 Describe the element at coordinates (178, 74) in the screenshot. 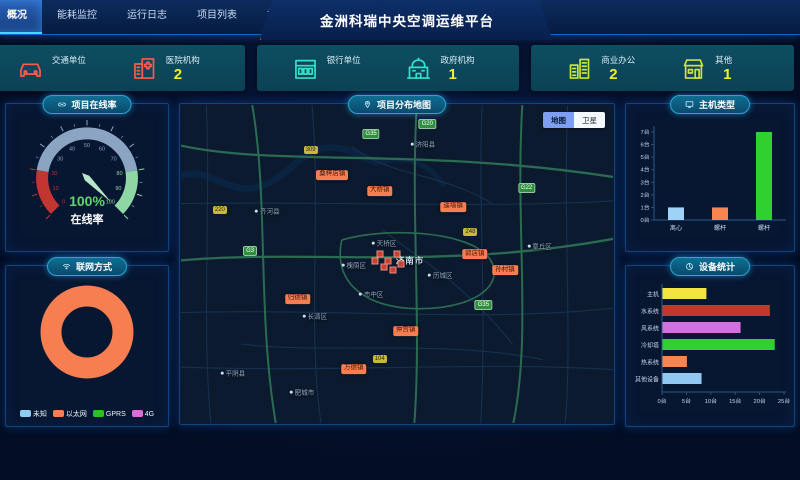

I see `stat-value: 2` at that location.